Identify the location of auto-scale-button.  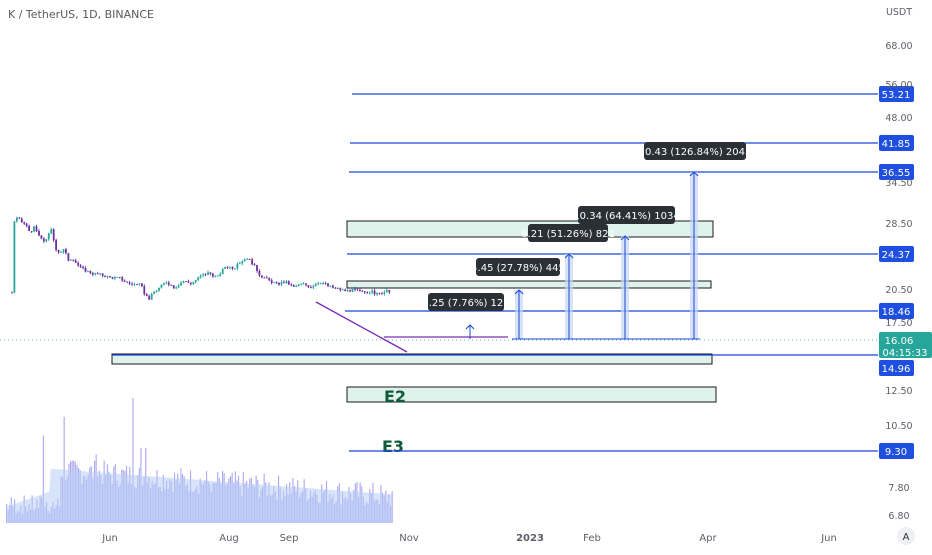
(906, 536).